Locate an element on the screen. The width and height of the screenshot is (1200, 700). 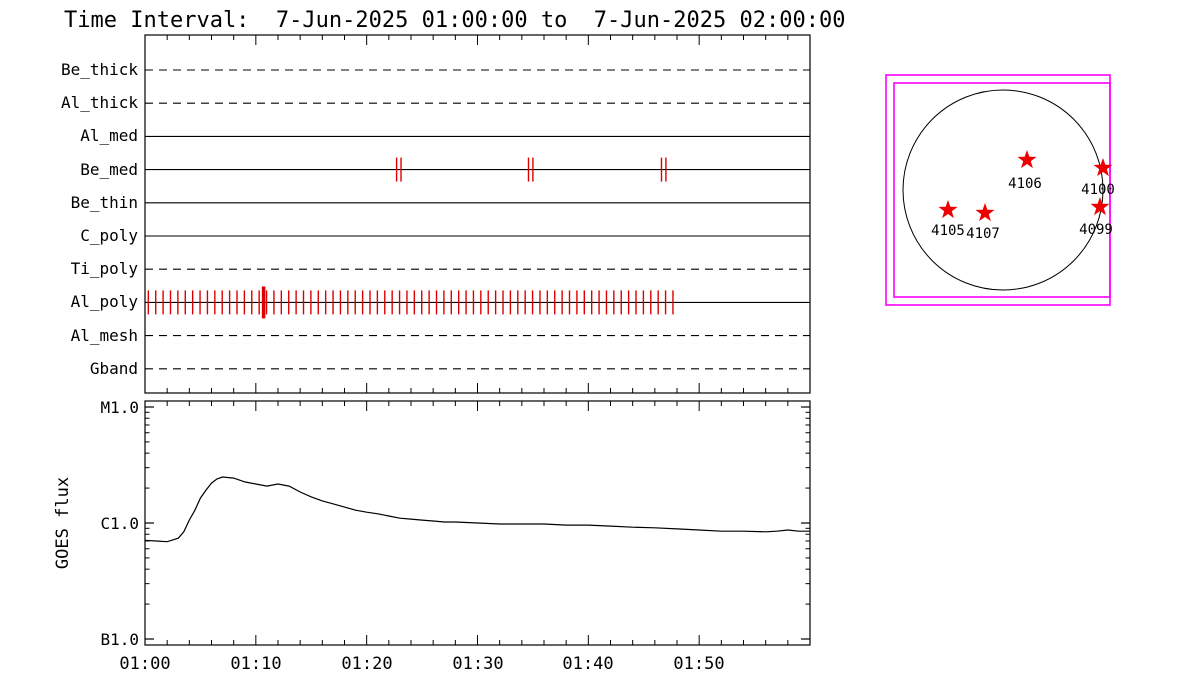
filter-label-al-mesh: Al_mesh is located at coordinates (104, 335).